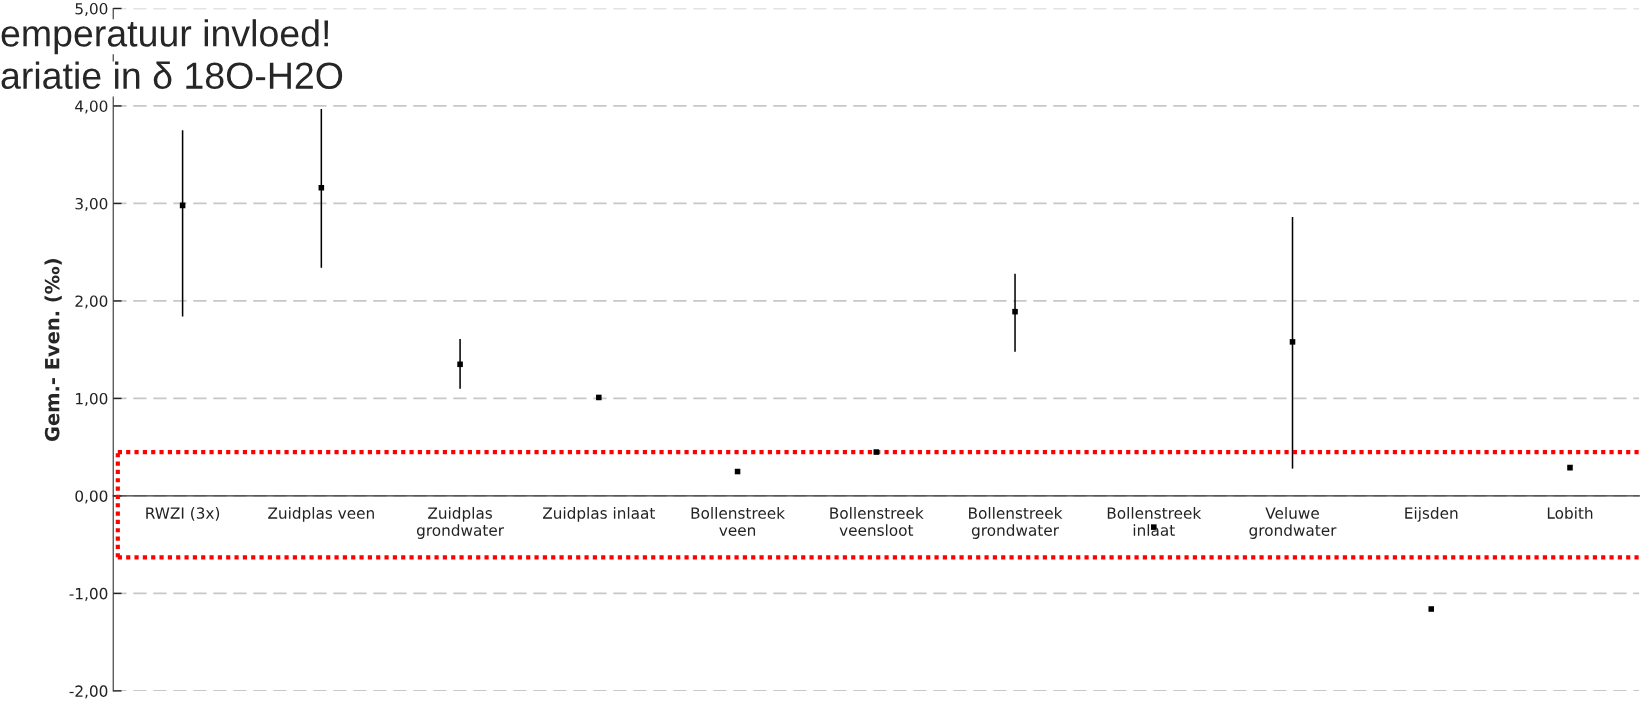  What do you see at coordinates (88, 594) in the screenshot?
I see `y-tick-label: -1,00` at bounding box center [88, 594].